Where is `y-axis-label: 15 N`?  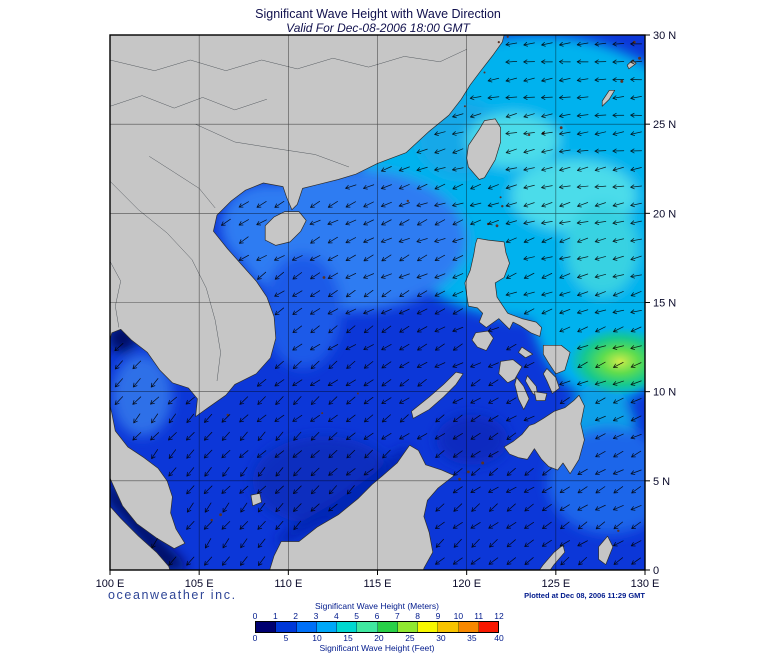
y-axis-label: 15 N is located at coordinates (664, 304).